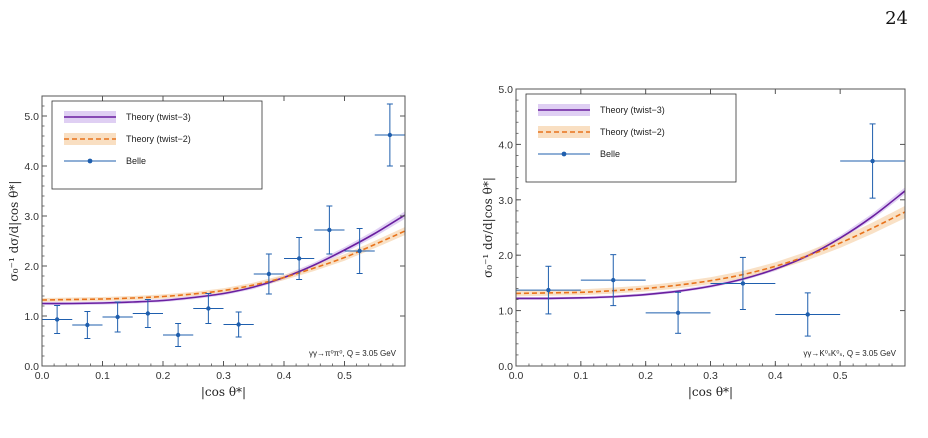 The image size is (928, 438). I want to click on process-annotation: γγ→π⁰π⁰, Q = 3.05 GeV, so click(353, 353).